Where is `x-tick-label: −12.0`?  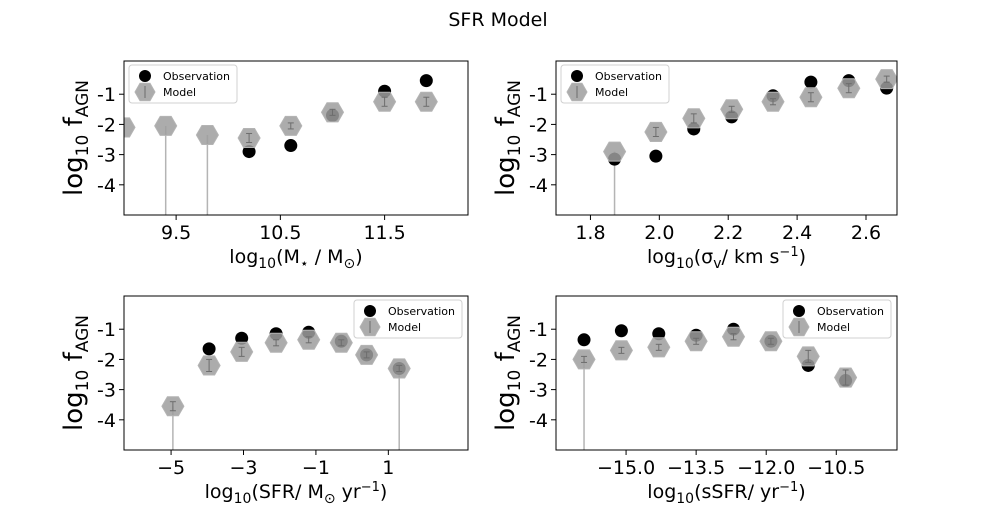
x-tick-label: −12.0 is located at coordinates (766, 468).